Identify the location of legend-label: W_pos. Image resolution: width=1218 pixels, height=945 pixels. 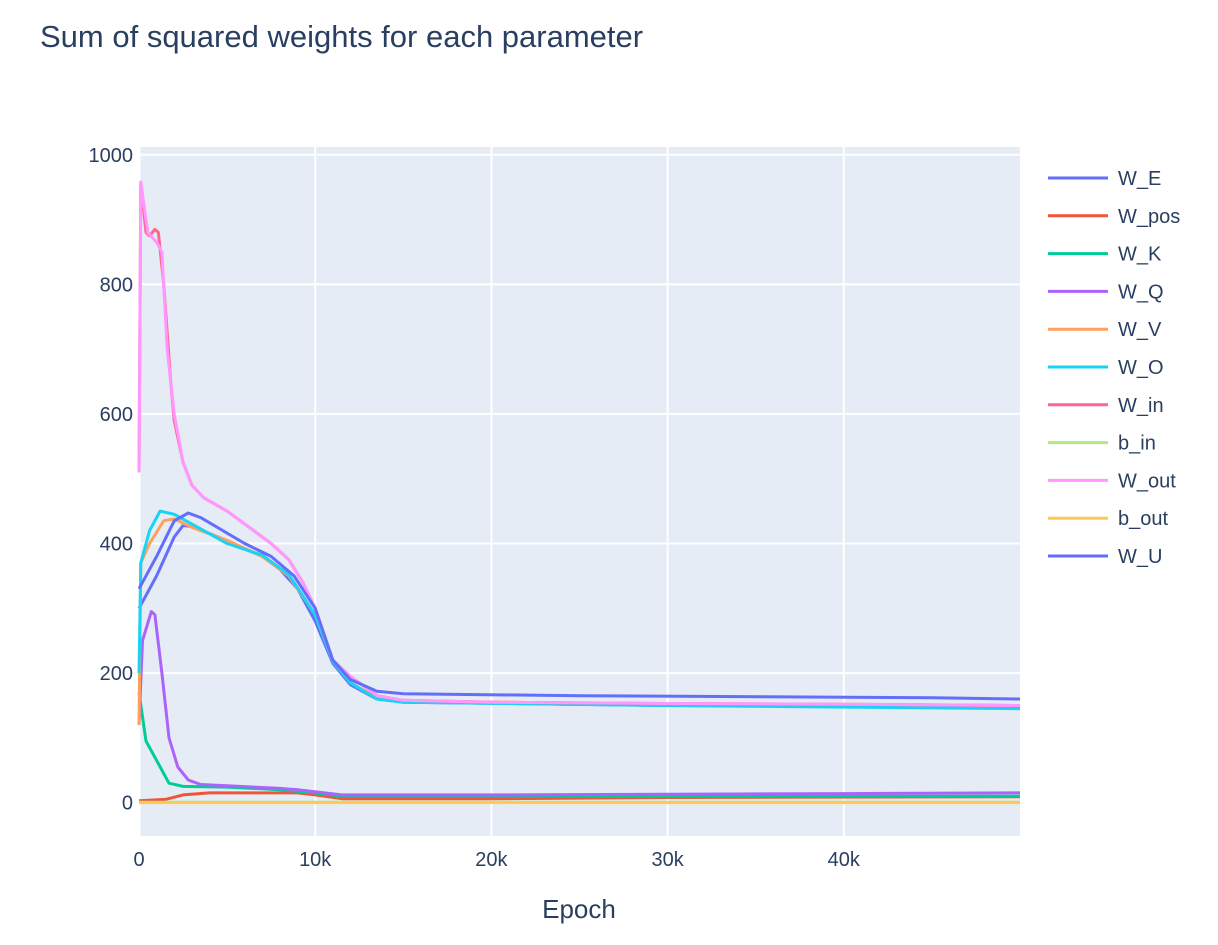
(1149, 217).